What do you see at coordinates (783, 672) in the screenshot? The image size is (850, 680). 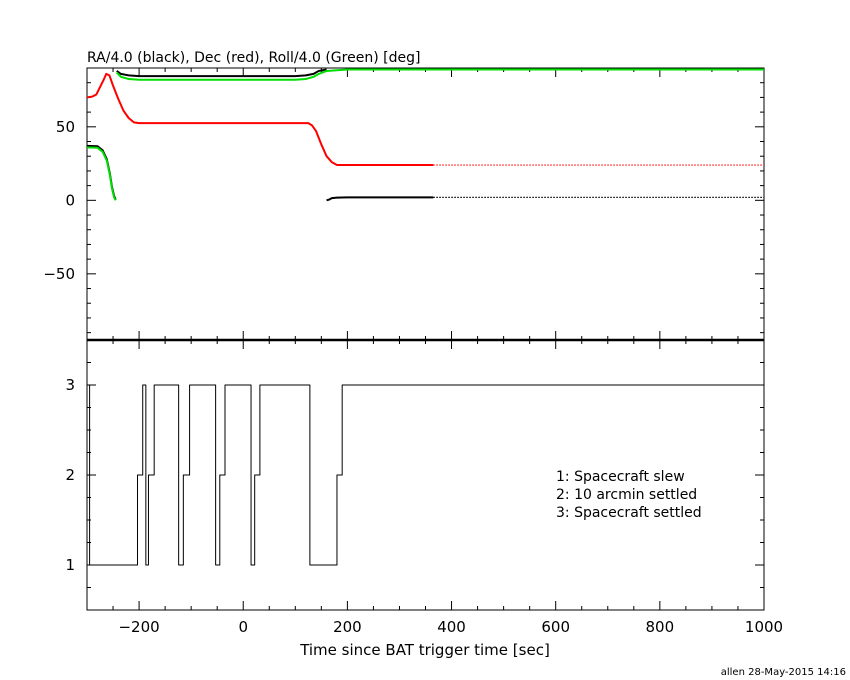 I see `footer-credit: allen 28-May-2015 14:16` at bounding box center [783, 672].